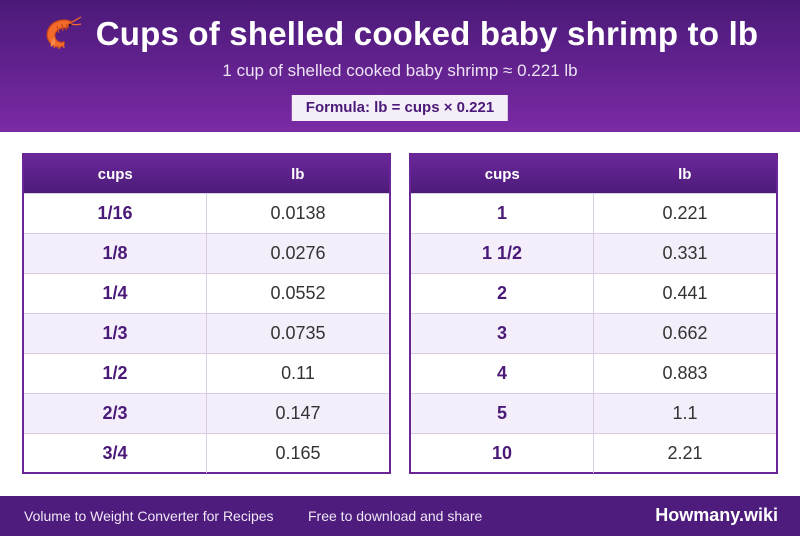  Describe the element at coordinates (716, 515) in the screenshot. I see `brand-link: Howmany.wiki` at that location.